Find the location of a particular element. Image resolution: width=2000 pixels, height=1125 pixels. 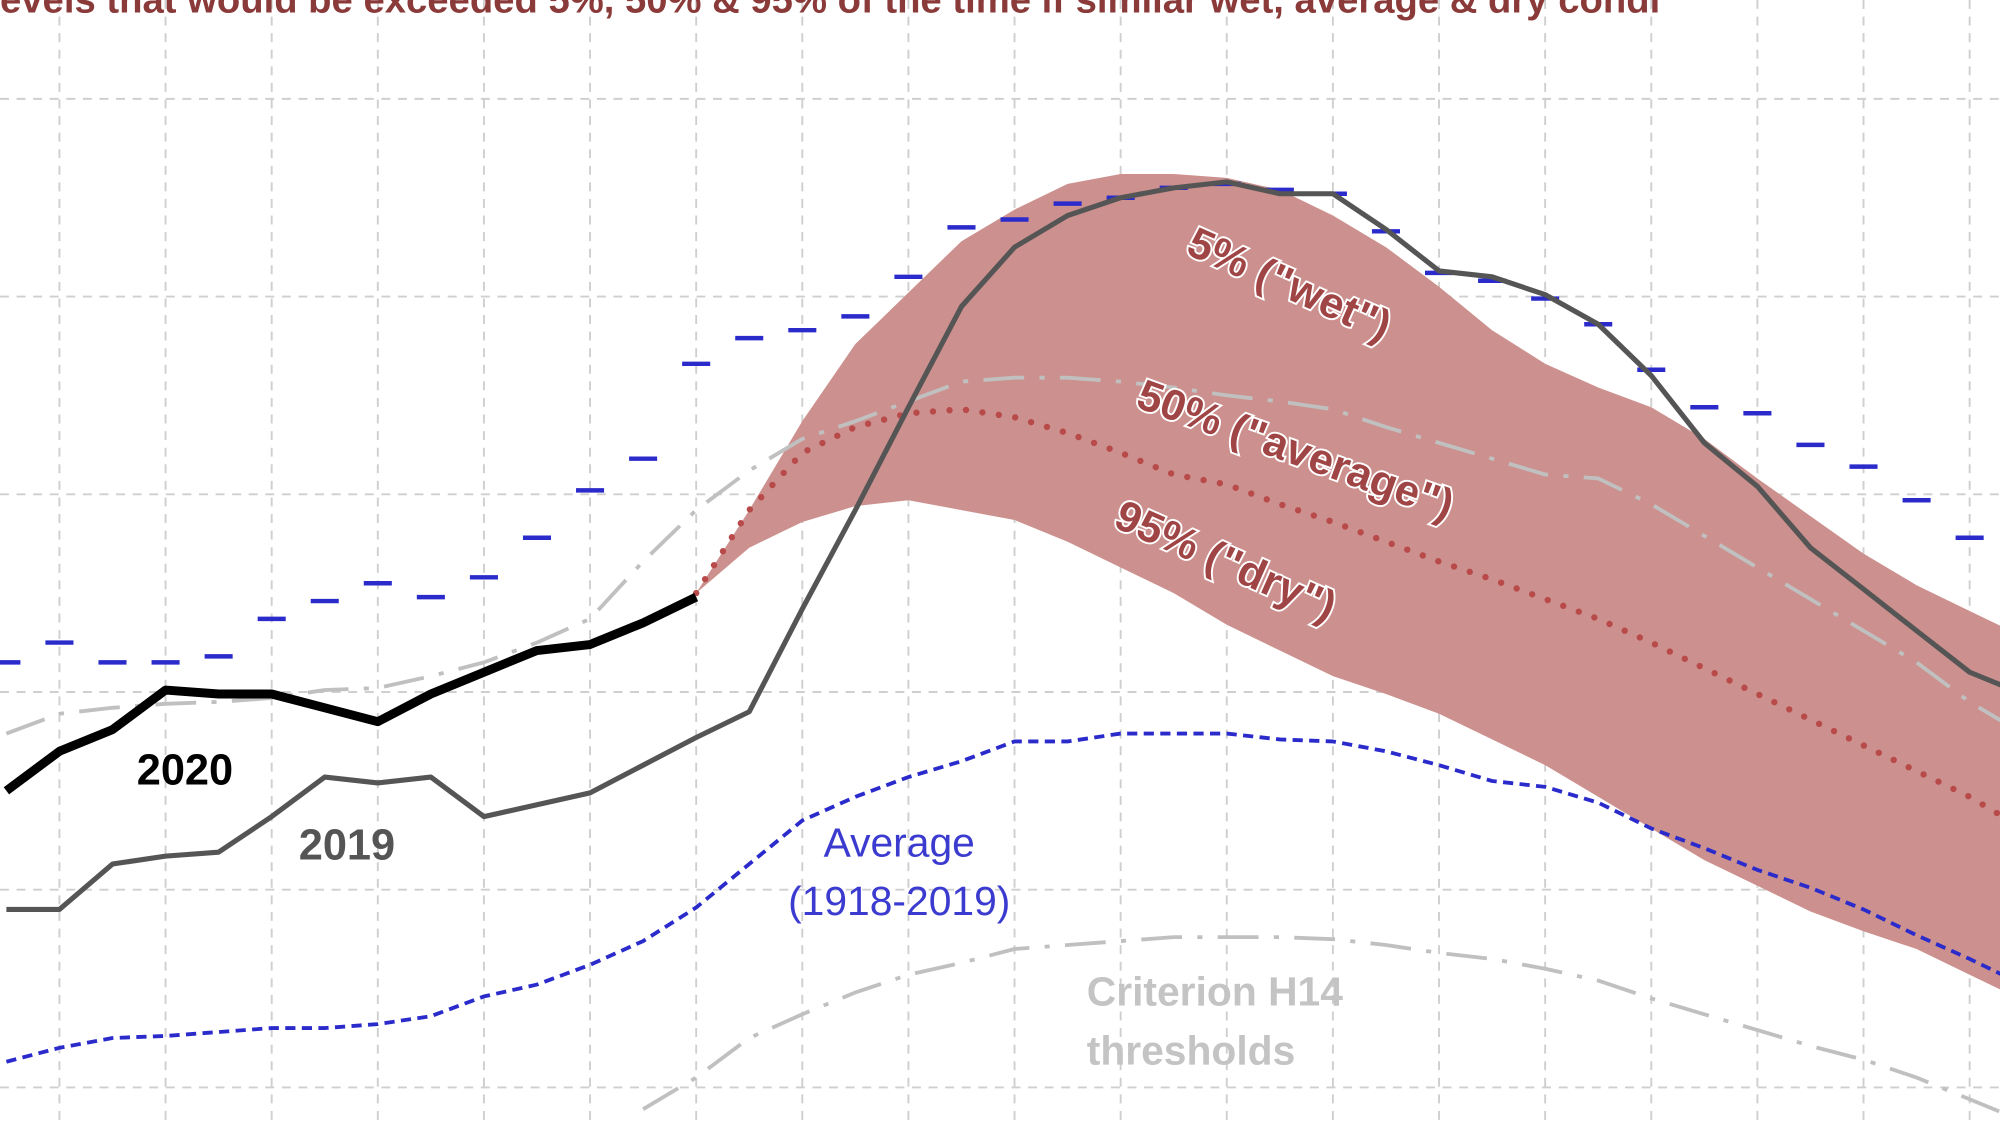

annotation: Criterion H14 is located at coordinates (1215, 992).